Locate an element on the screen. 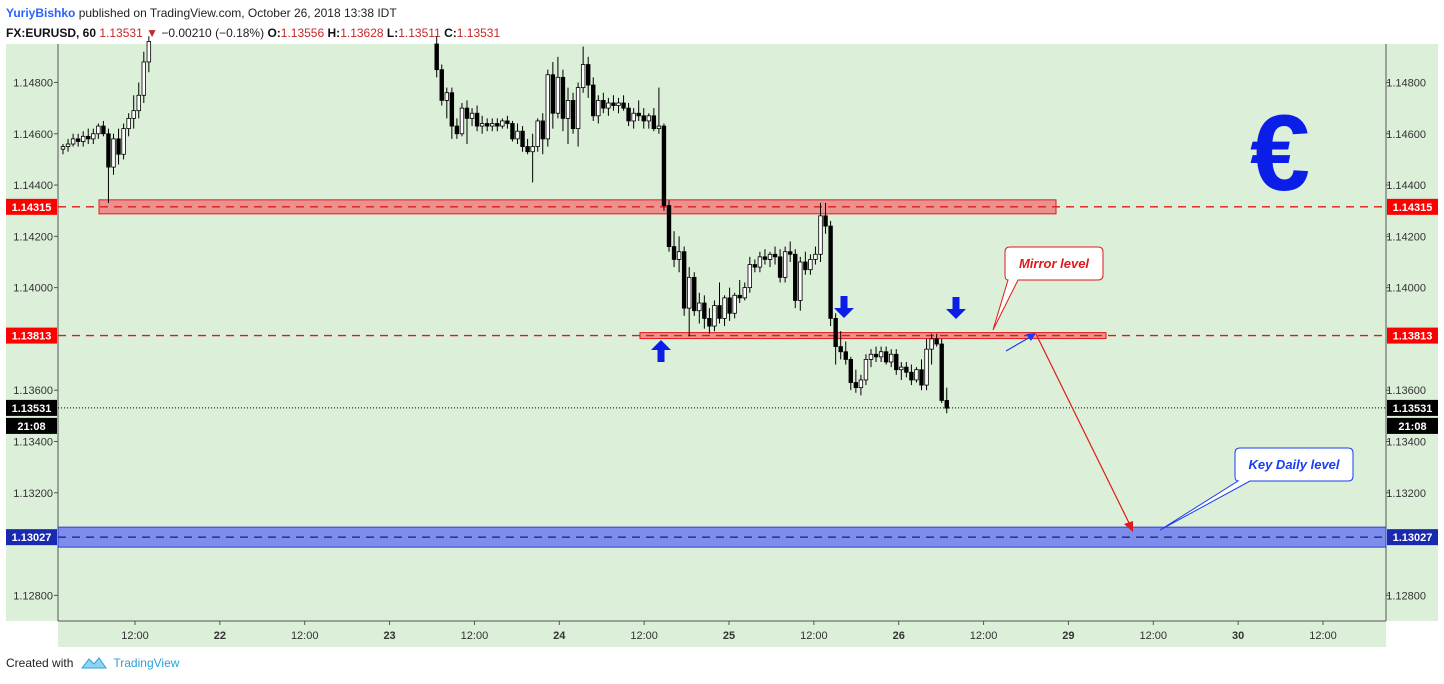 Image resolution: width=1444 pixels, height=684 pixels. price-tick-label-left: 1.14800 is located at coordinates (33, 83).